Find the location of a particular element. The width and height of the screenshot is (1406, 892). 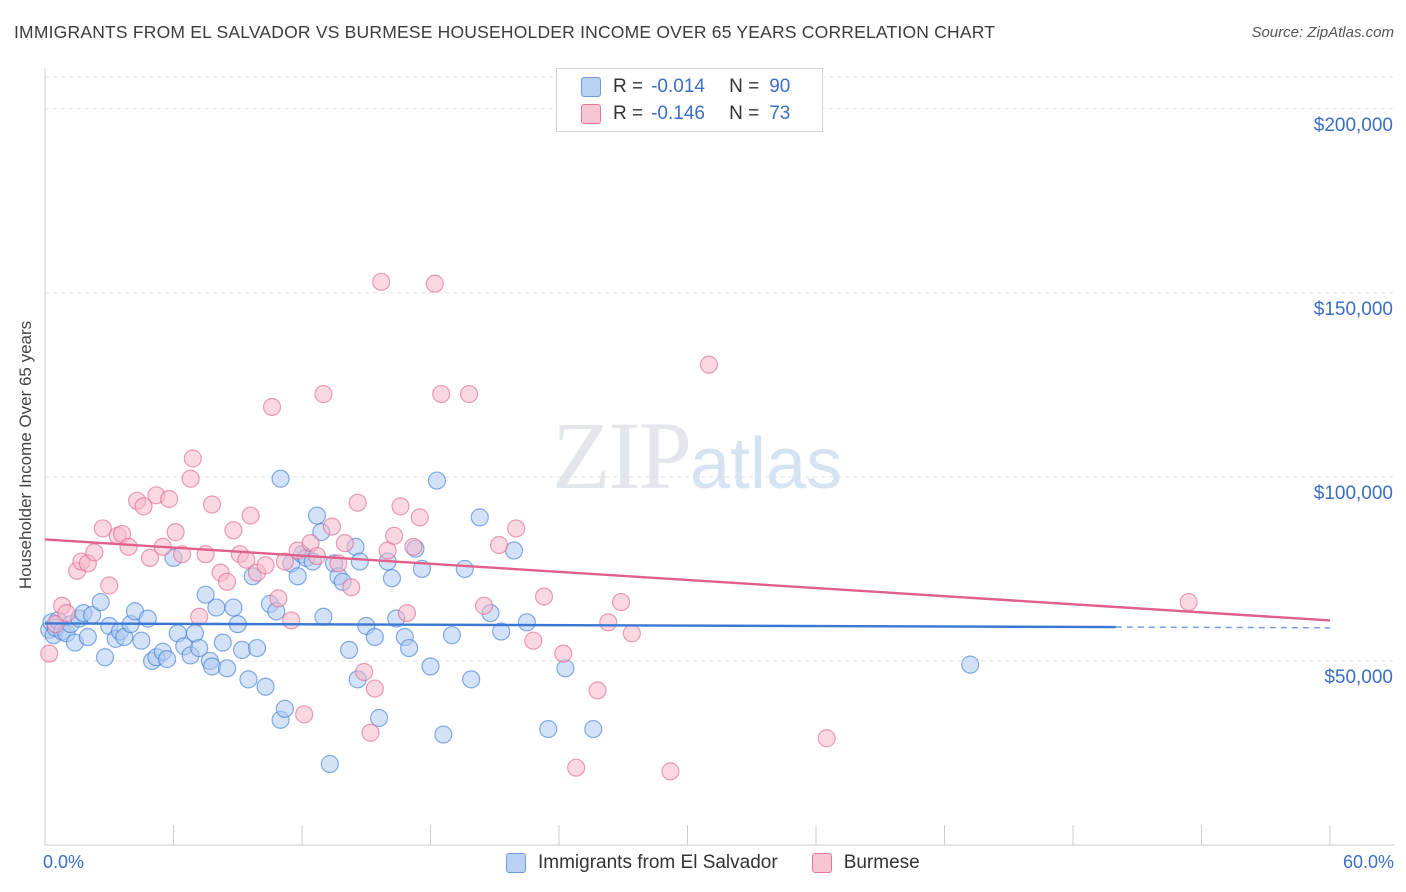

series-name-burmese: Burmese is located at coordinates (881, 862).